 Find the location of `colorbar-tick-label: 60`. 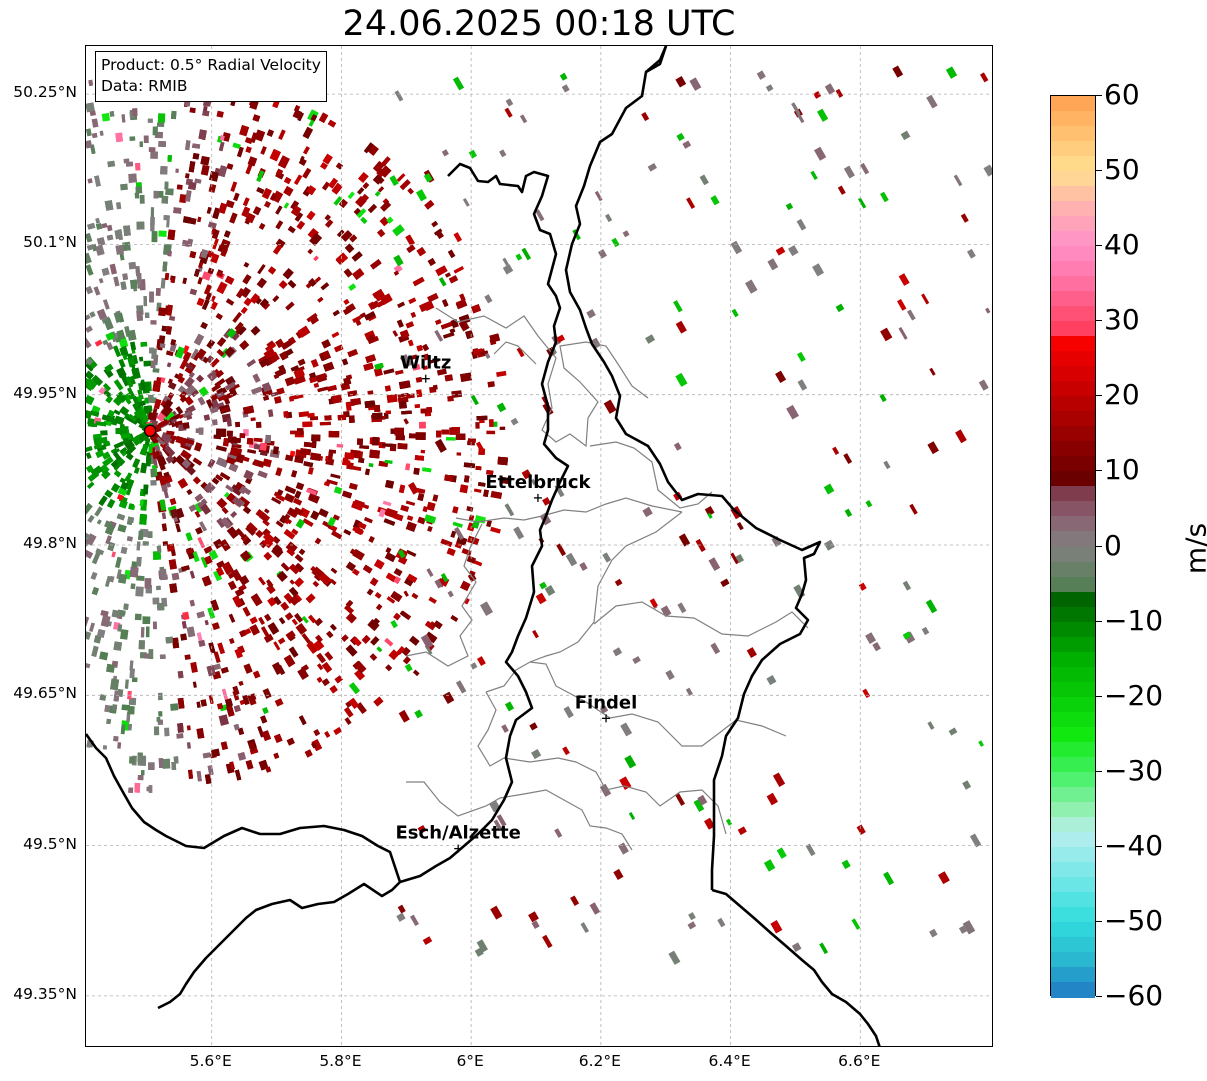

colorbar-tick-label: 60 is located at coordinates (1122, 94).